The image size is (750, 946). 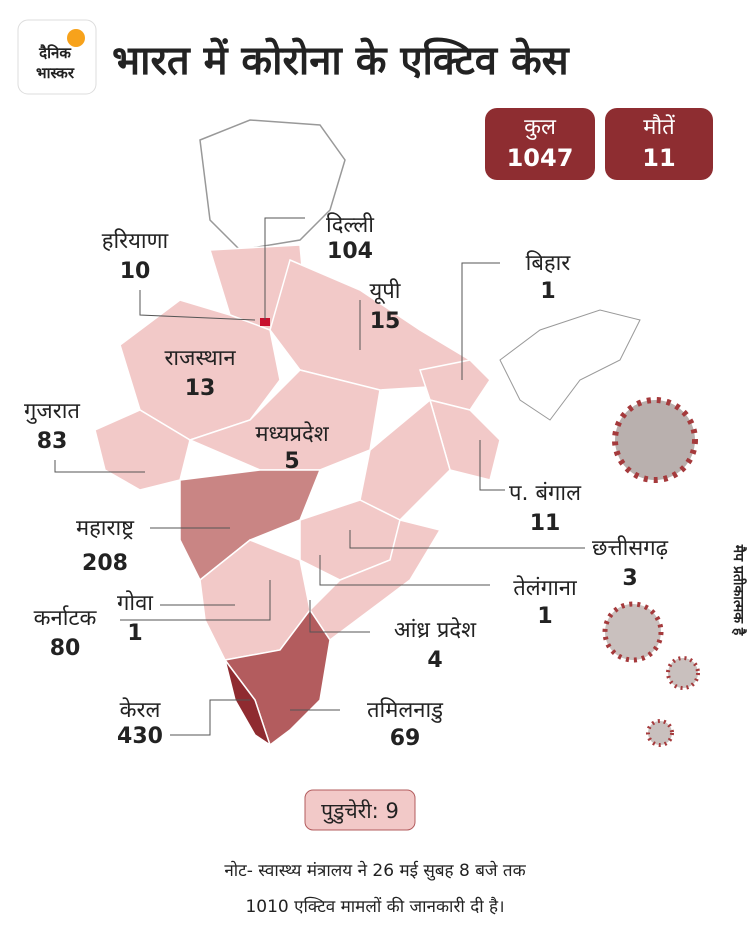 I want to click on state-kerala, so click(x=248, y=703).